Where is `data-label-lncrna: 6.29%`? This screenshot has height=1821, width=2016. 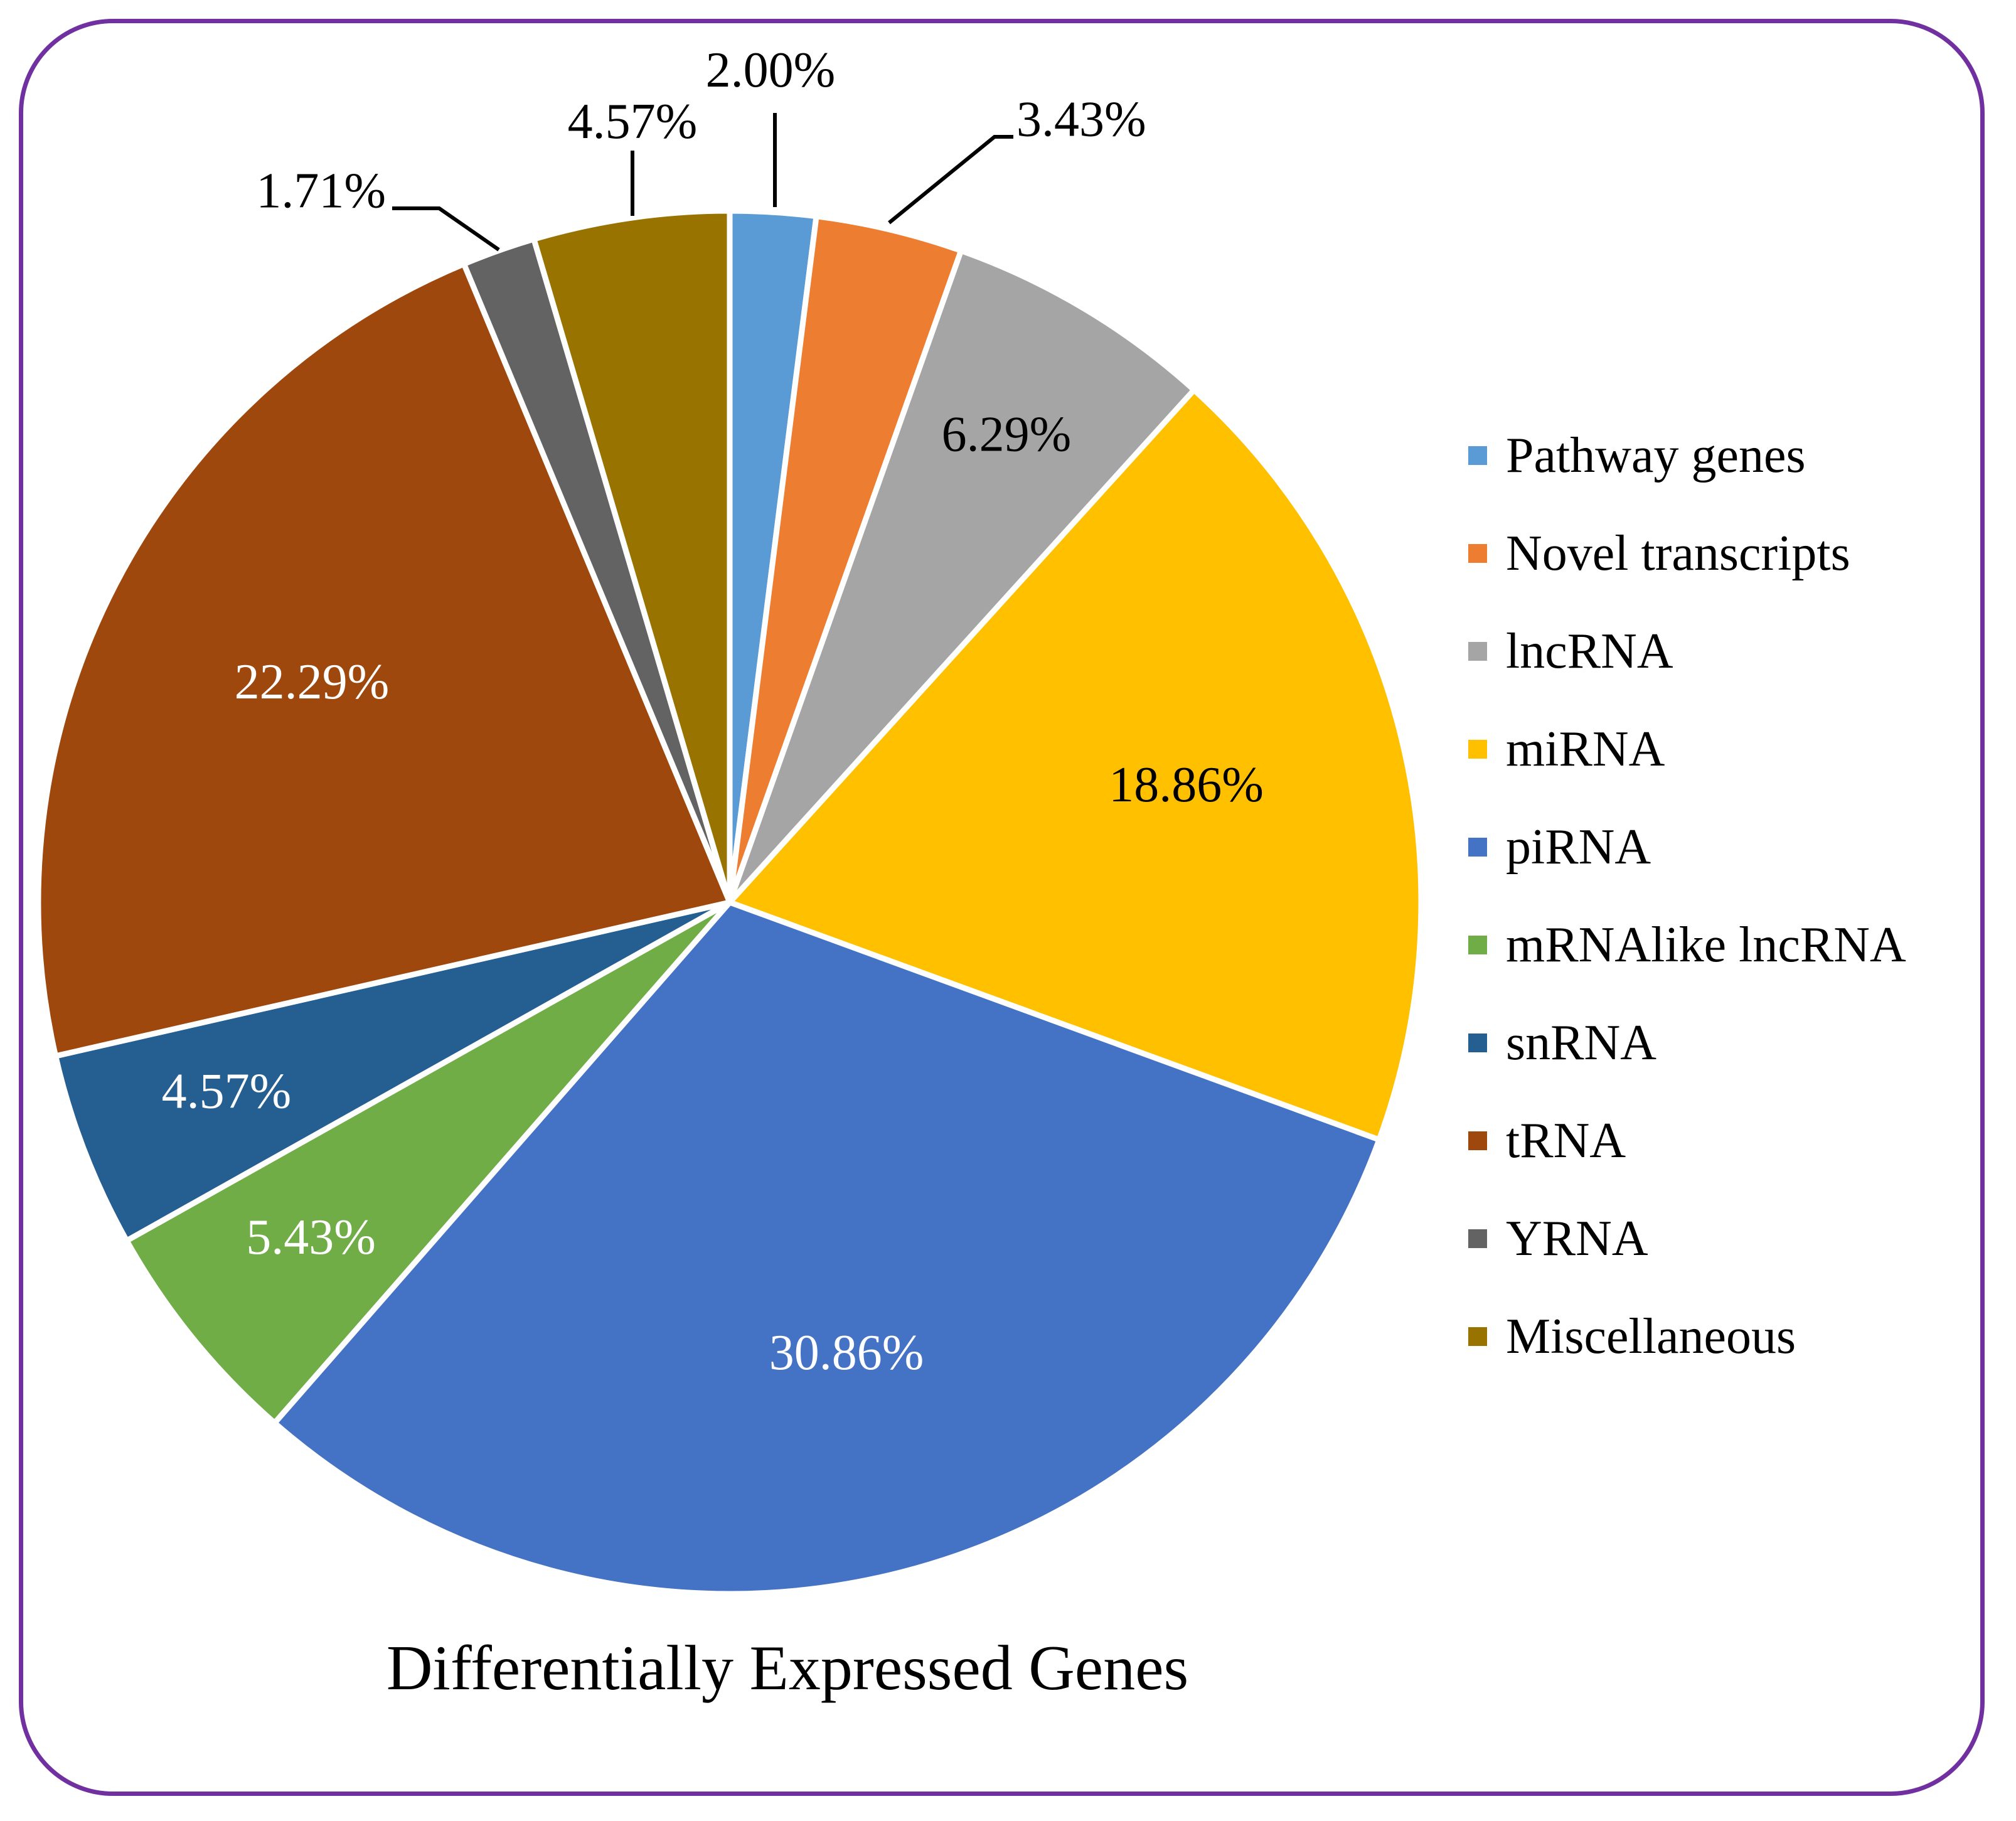 data-label-lncrna: 6.29% is located at coordinates (1007, 434).